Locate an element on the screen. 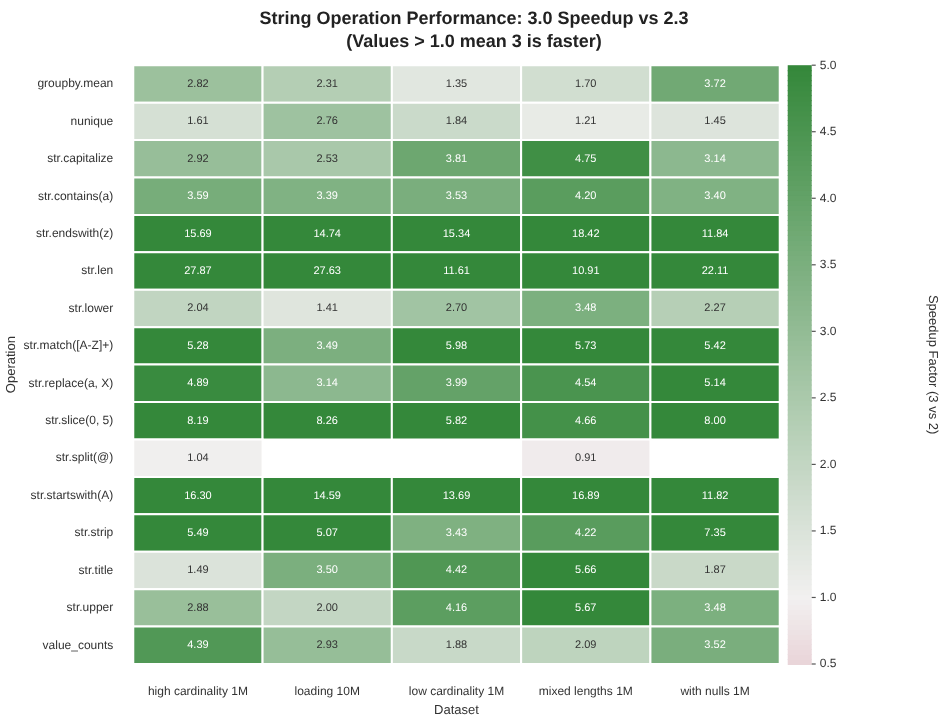 The image size is (948, 718). chart-subtitle: (Values > 1.0 mean 3 is faster) is located at coordinates (474, 41).